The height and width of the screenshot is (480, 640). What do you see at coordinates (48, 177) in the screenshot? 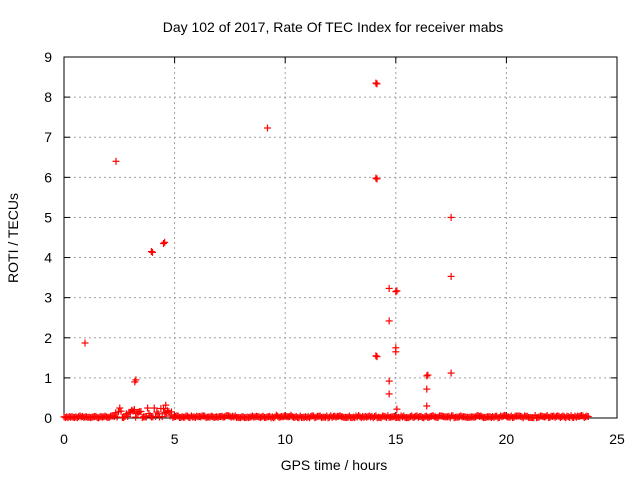
I see `y-tick-label: 6` at bounding box center [48, 177].